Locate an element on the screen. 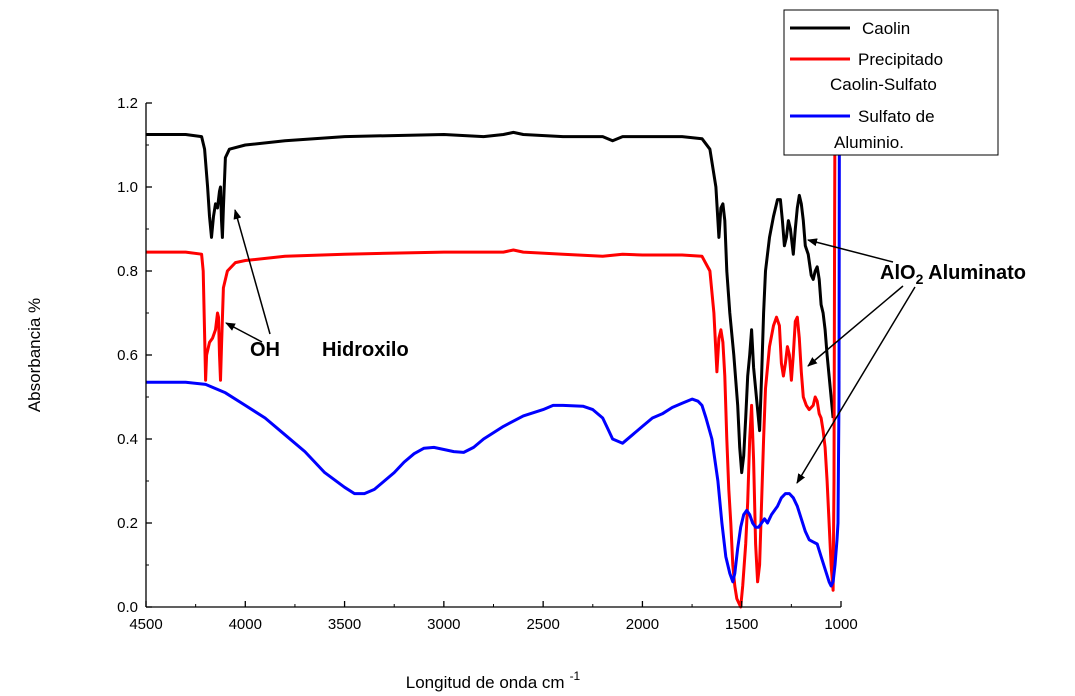 Image resolution: width=1075 pixels, height=696 pixels. annotation-alo2-suffix: Aluminato is located at coordinates (974, 273).